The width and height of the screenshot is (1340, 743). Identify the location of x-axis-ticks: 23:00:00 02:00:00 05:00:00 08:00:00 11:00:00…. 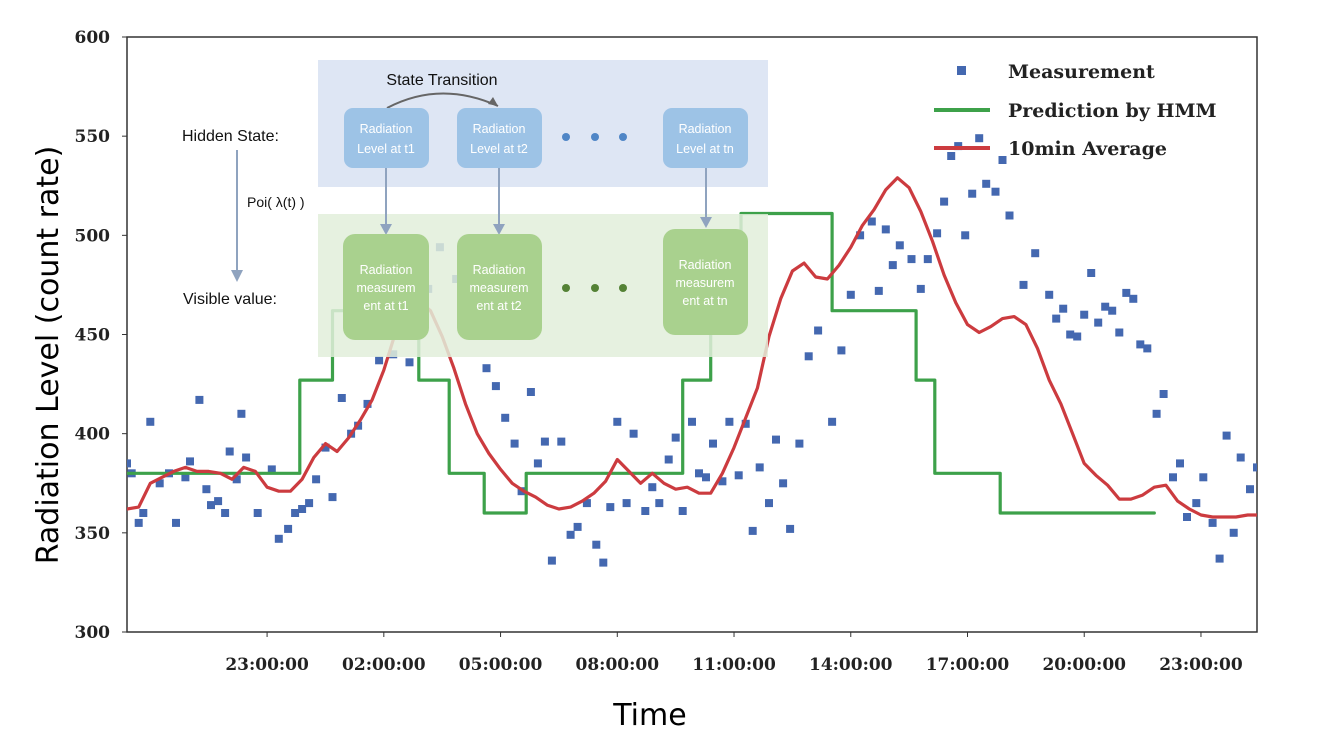
(734, 653).